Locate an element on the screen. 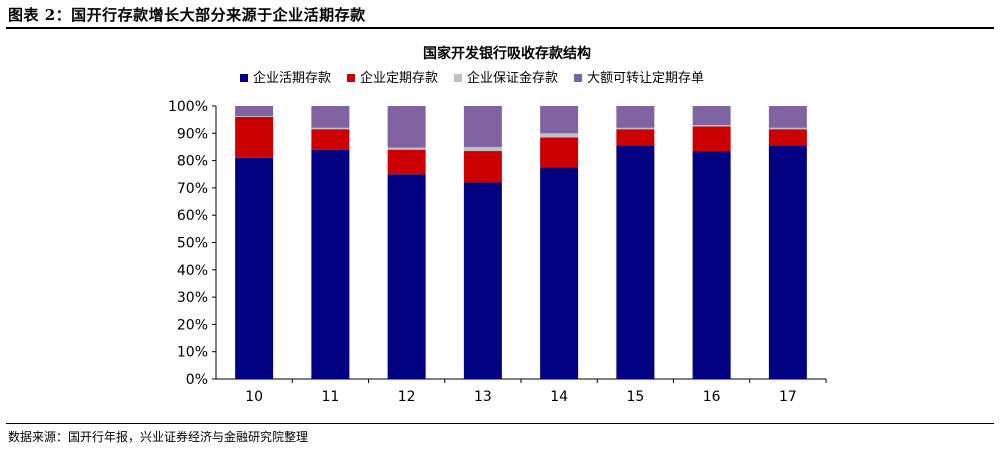 The width and height of the screenshot is (1000, 450). y-tick-label-10: 100% is located at coordinates (188, 107).